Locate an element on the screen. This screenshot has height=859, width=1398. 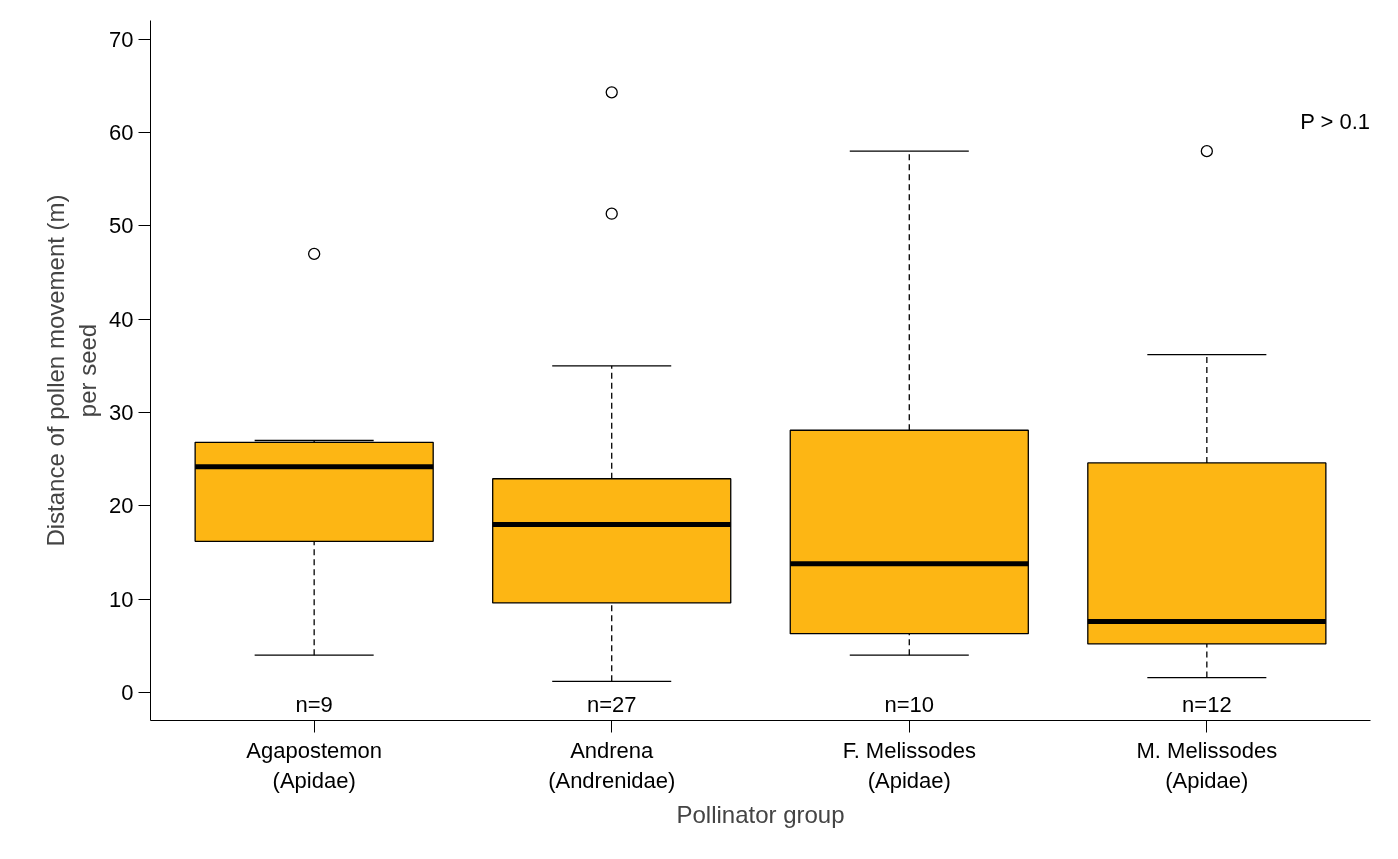
y-axis-title: Distance of pollen movement (m) per seed is located at coordinates (71, 370).